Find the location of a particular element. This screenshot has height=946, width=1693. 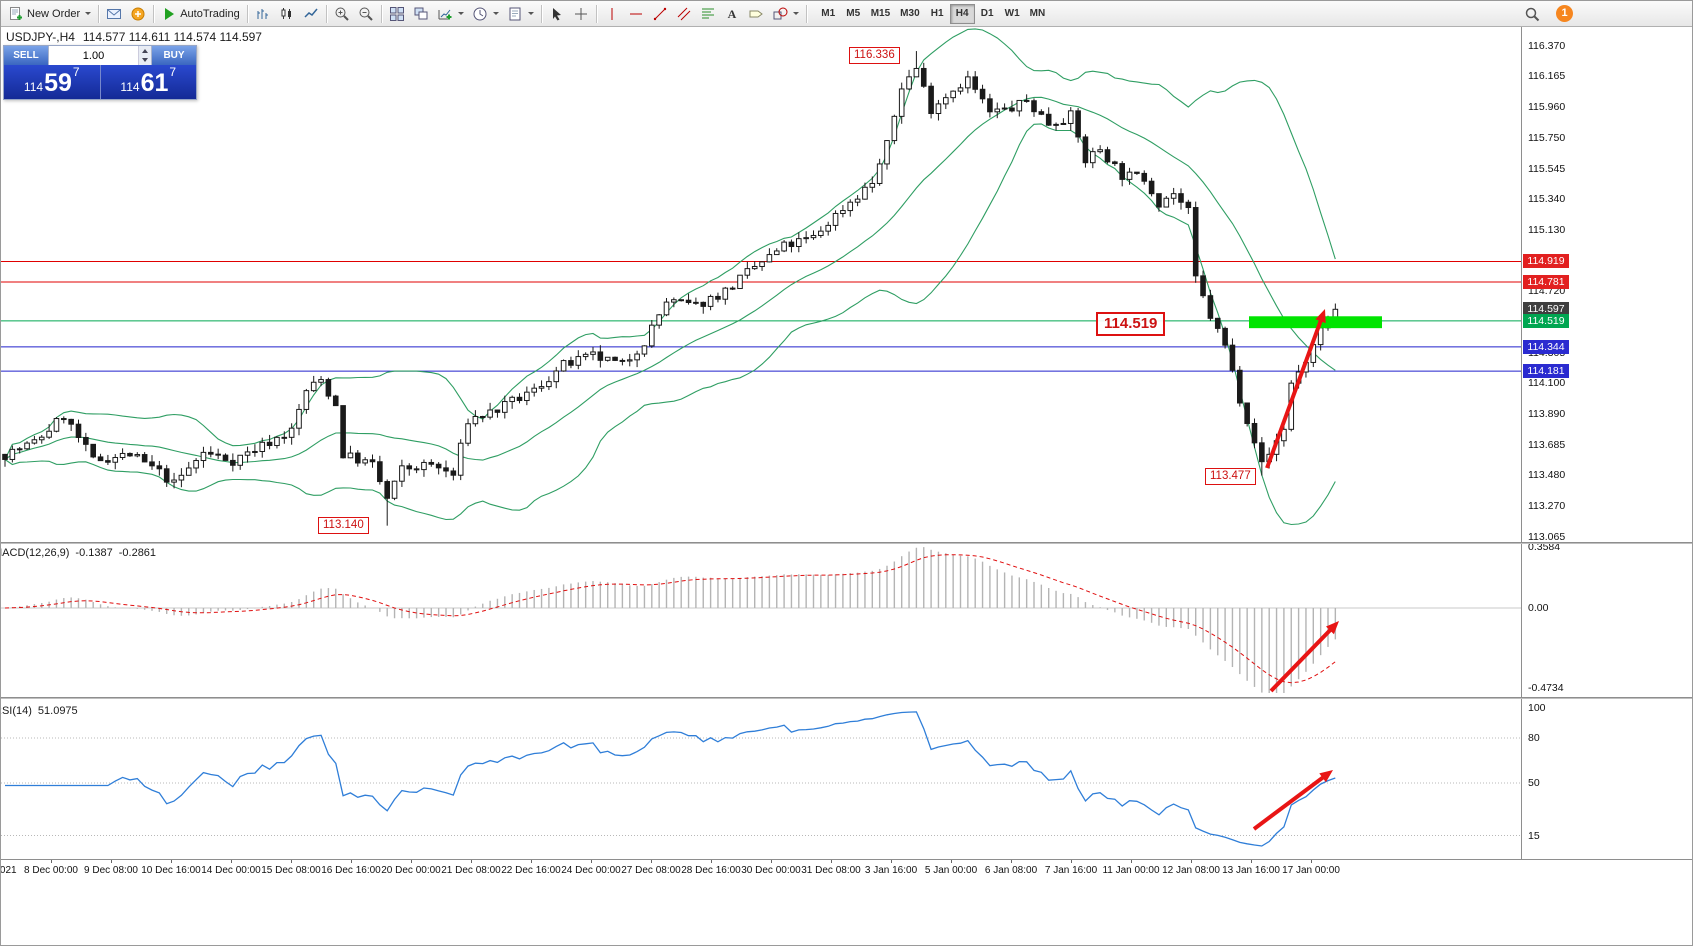

panel-separator-rsi is located at coordinates (846, 698).